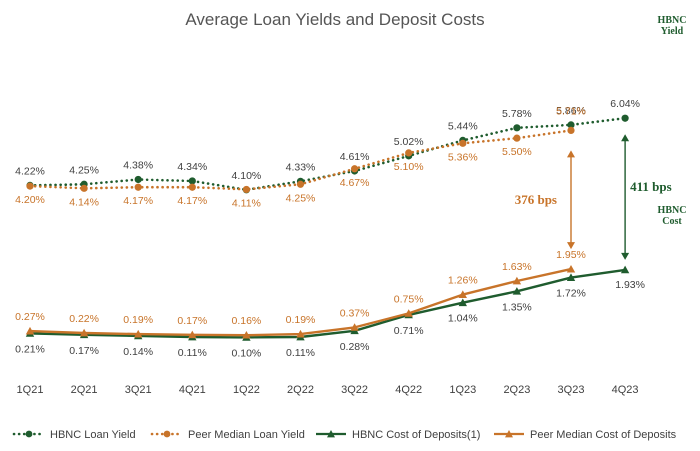 This screenshot has height=451, width=700. What do you see at coordinates (301, 320) in the screenshot?
I see `peer-median-cost-of-deposits-data-label: 0.19%` at bounding box center [301, 320].